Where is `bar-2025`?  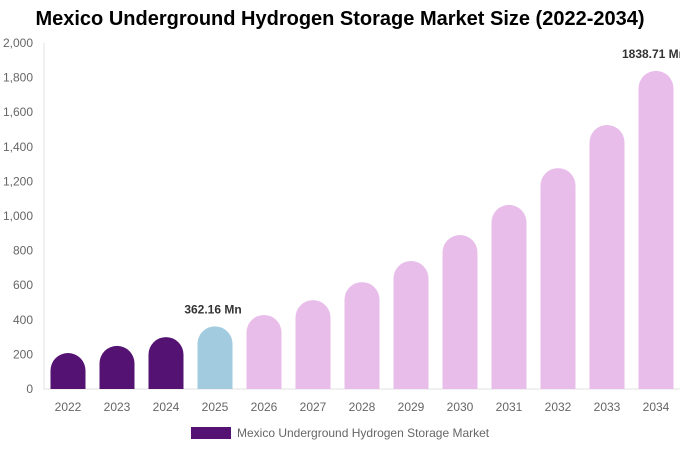
bar-2025 is located at coordinates (215, 357).